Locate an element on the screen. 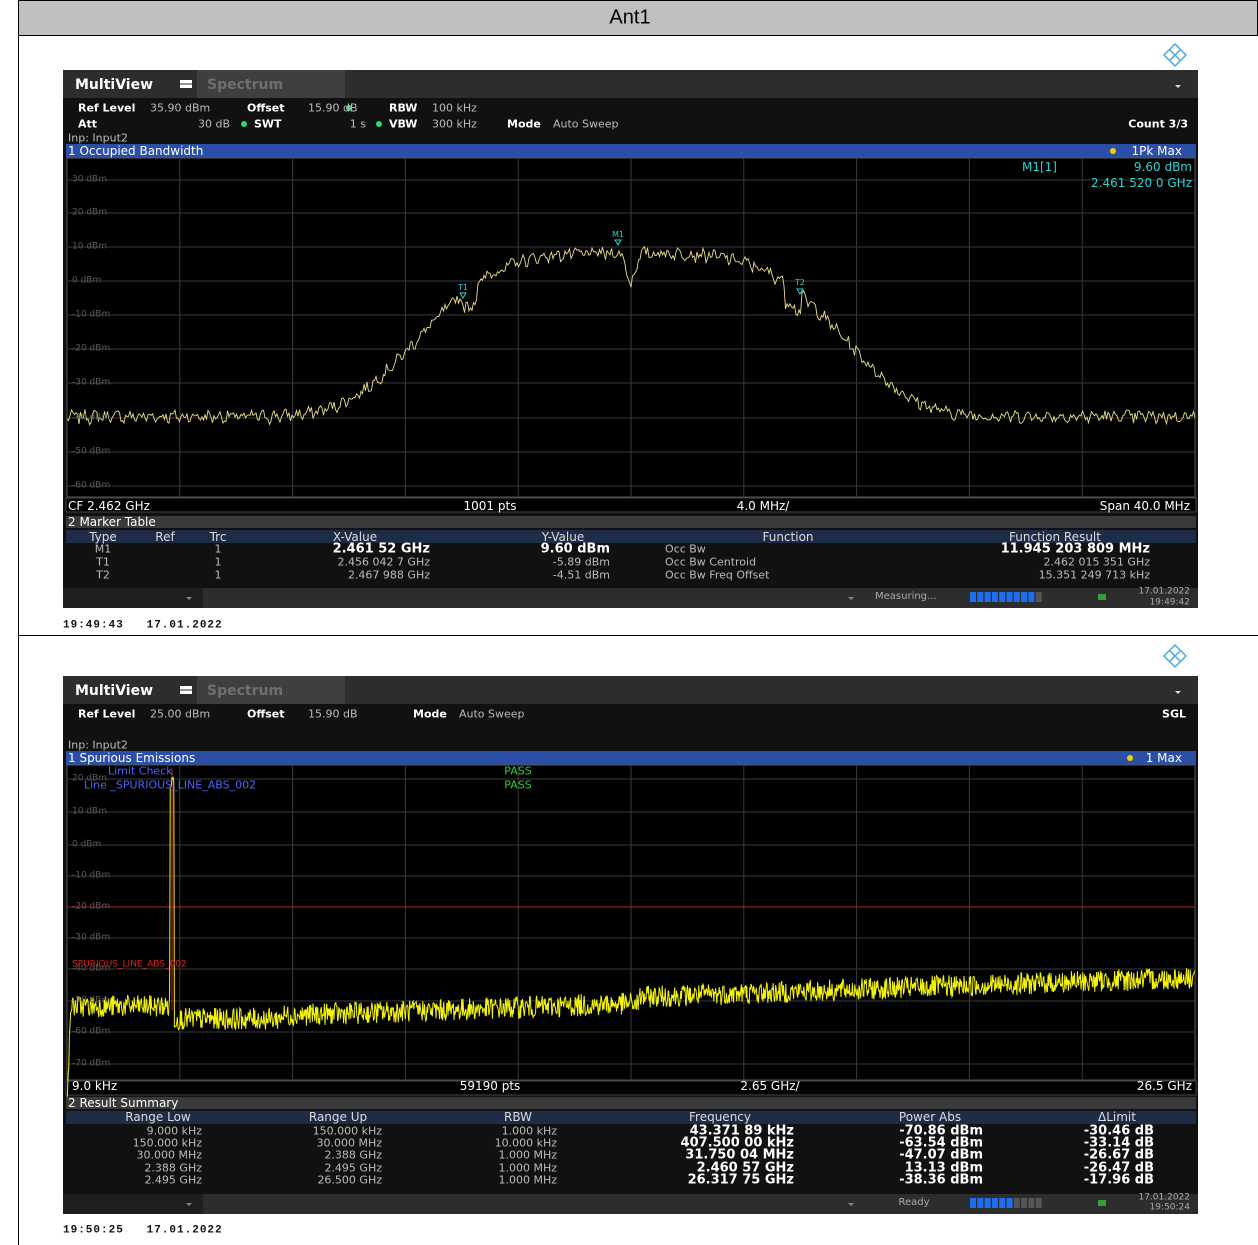  label: 19:50:25 17.01.2022 is located at coordinates (143, 1230).